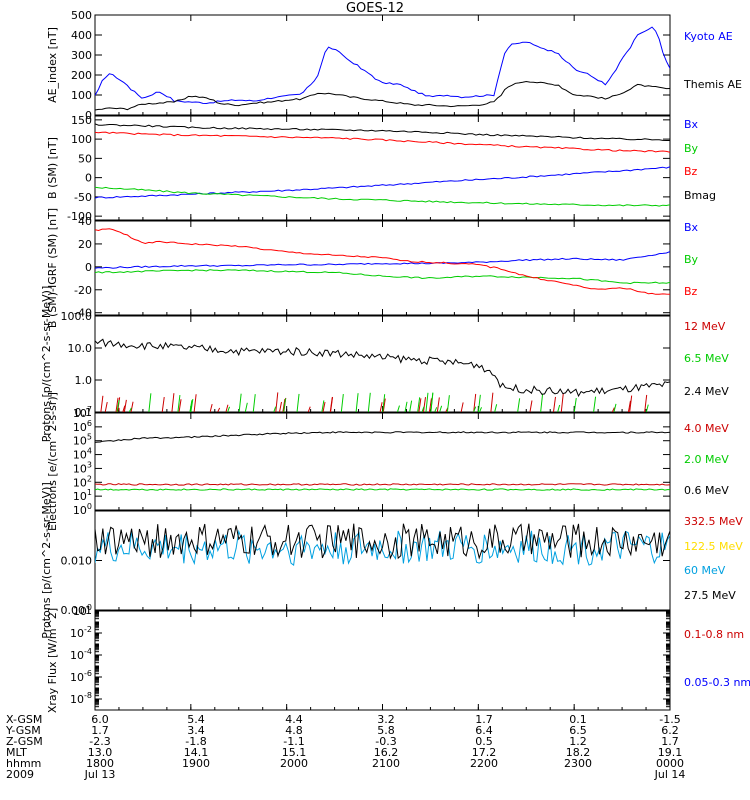  I want to click on ephemeris-value: 2000, so click(294, 763).